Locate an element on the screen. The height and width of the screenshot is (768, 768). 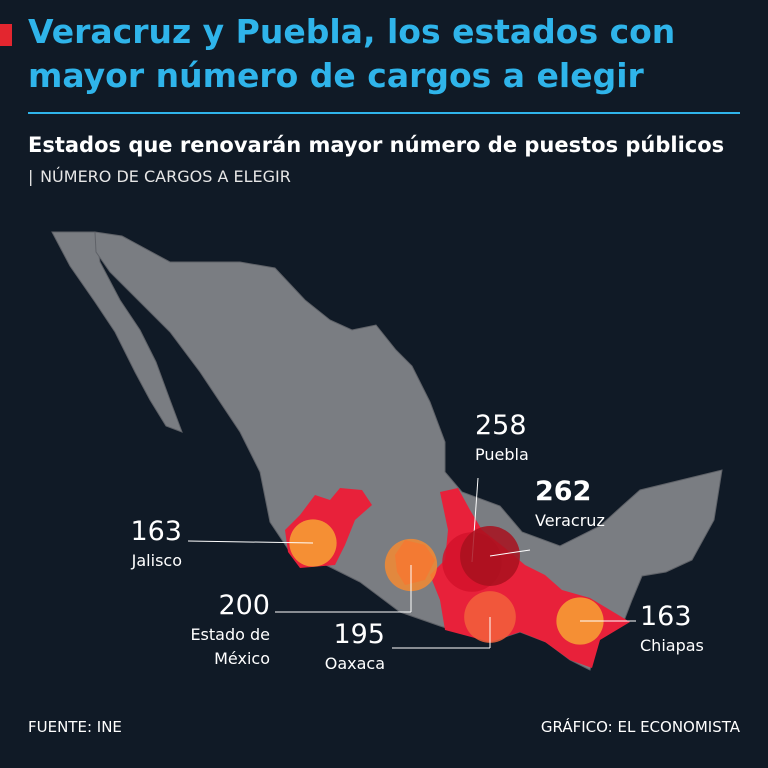
state-label: Chiapas is located at coordinates (672, 645).